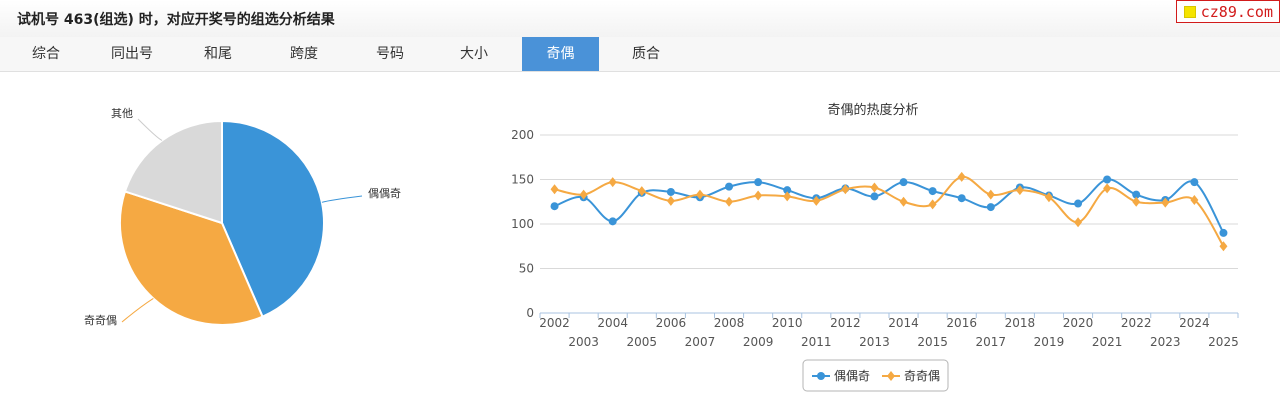  What do you see at coordinates (872, 110) in the screenshot?
I see `line-chart-title: 奇偶的热度分析` at bounding box center [872, 110].